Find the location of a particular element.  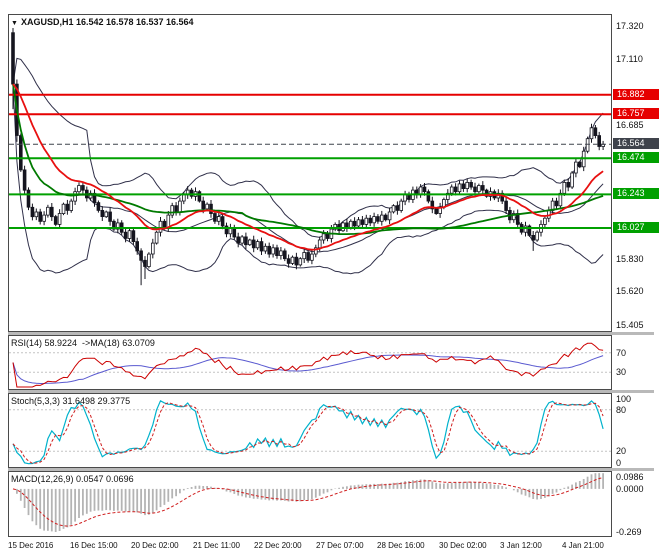

price-tick-label: 15.620 is located at coordinates (630, 291).